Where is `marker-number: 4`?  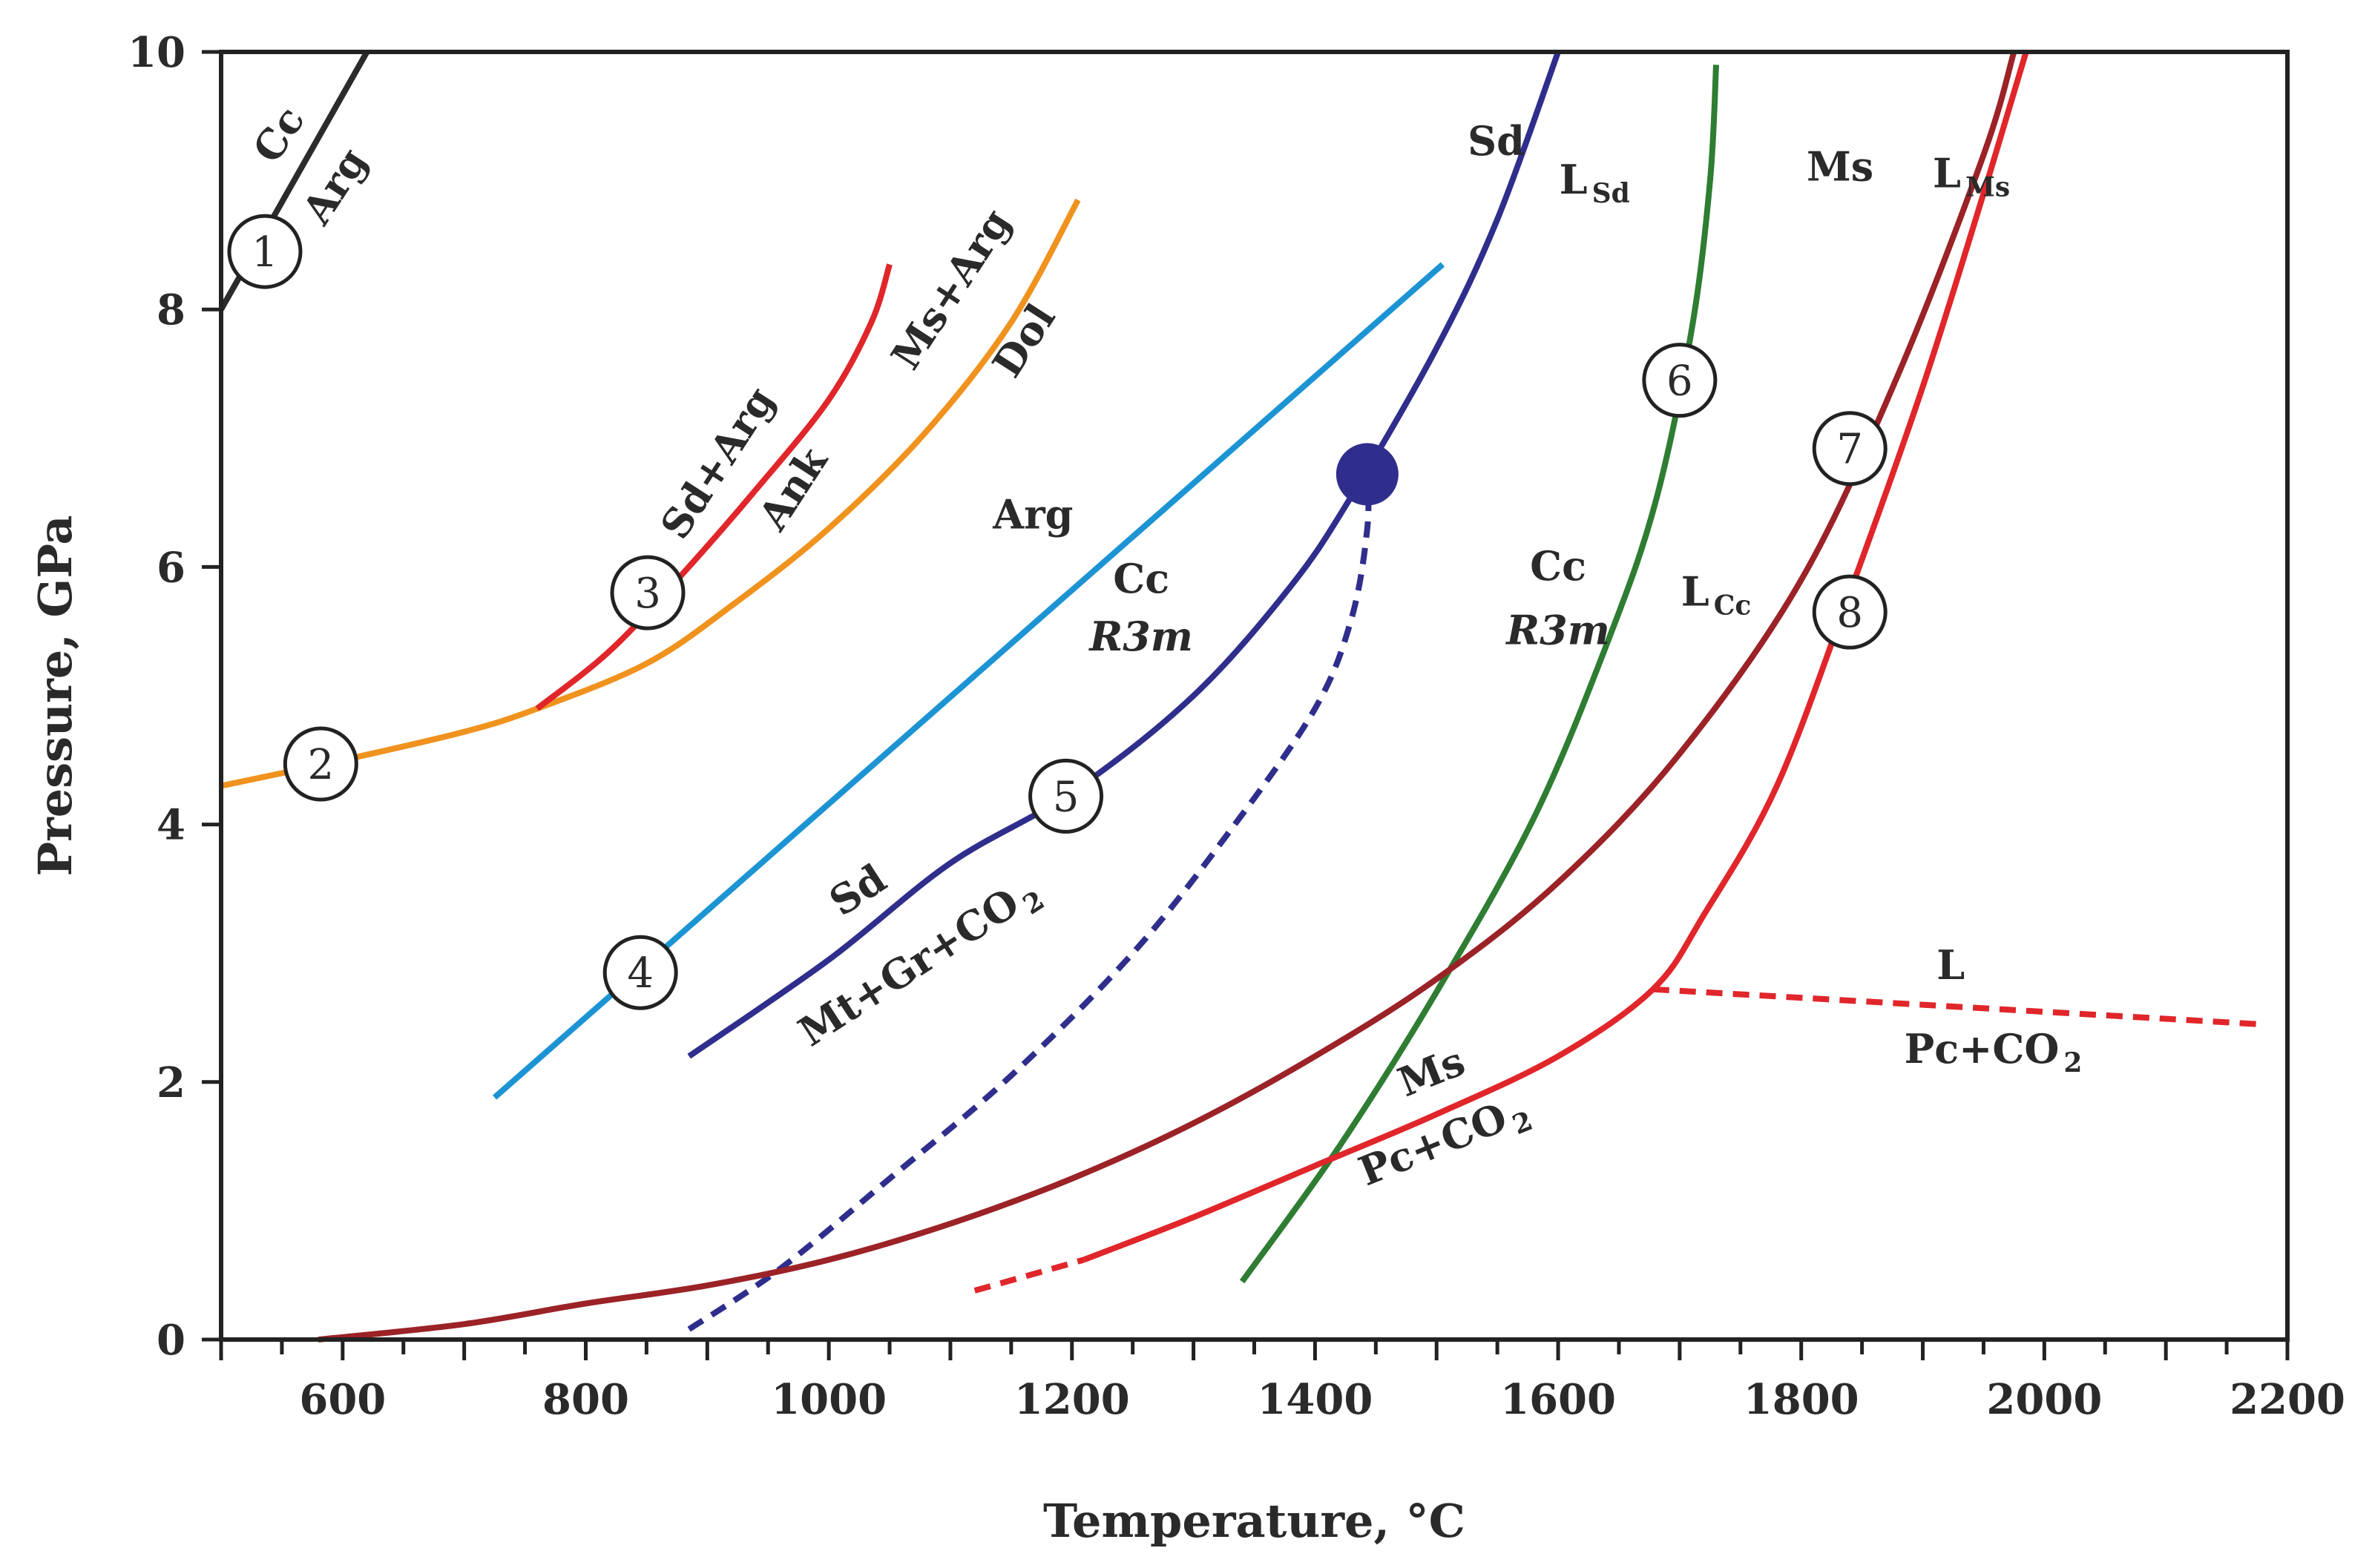 marker-number: 4 is located at coordinates (641, 974).